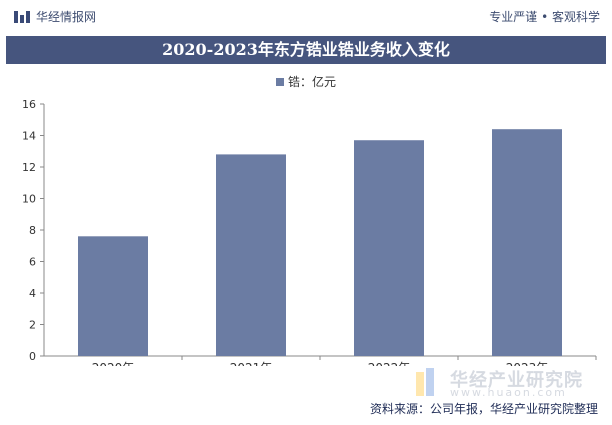 The width and height of the screenshot is (612, 425). What do you see at coordinates (516, 380) in the screenshot?
I see `watermark-name: 华经产业研究院` at bounding box center [516, 380].